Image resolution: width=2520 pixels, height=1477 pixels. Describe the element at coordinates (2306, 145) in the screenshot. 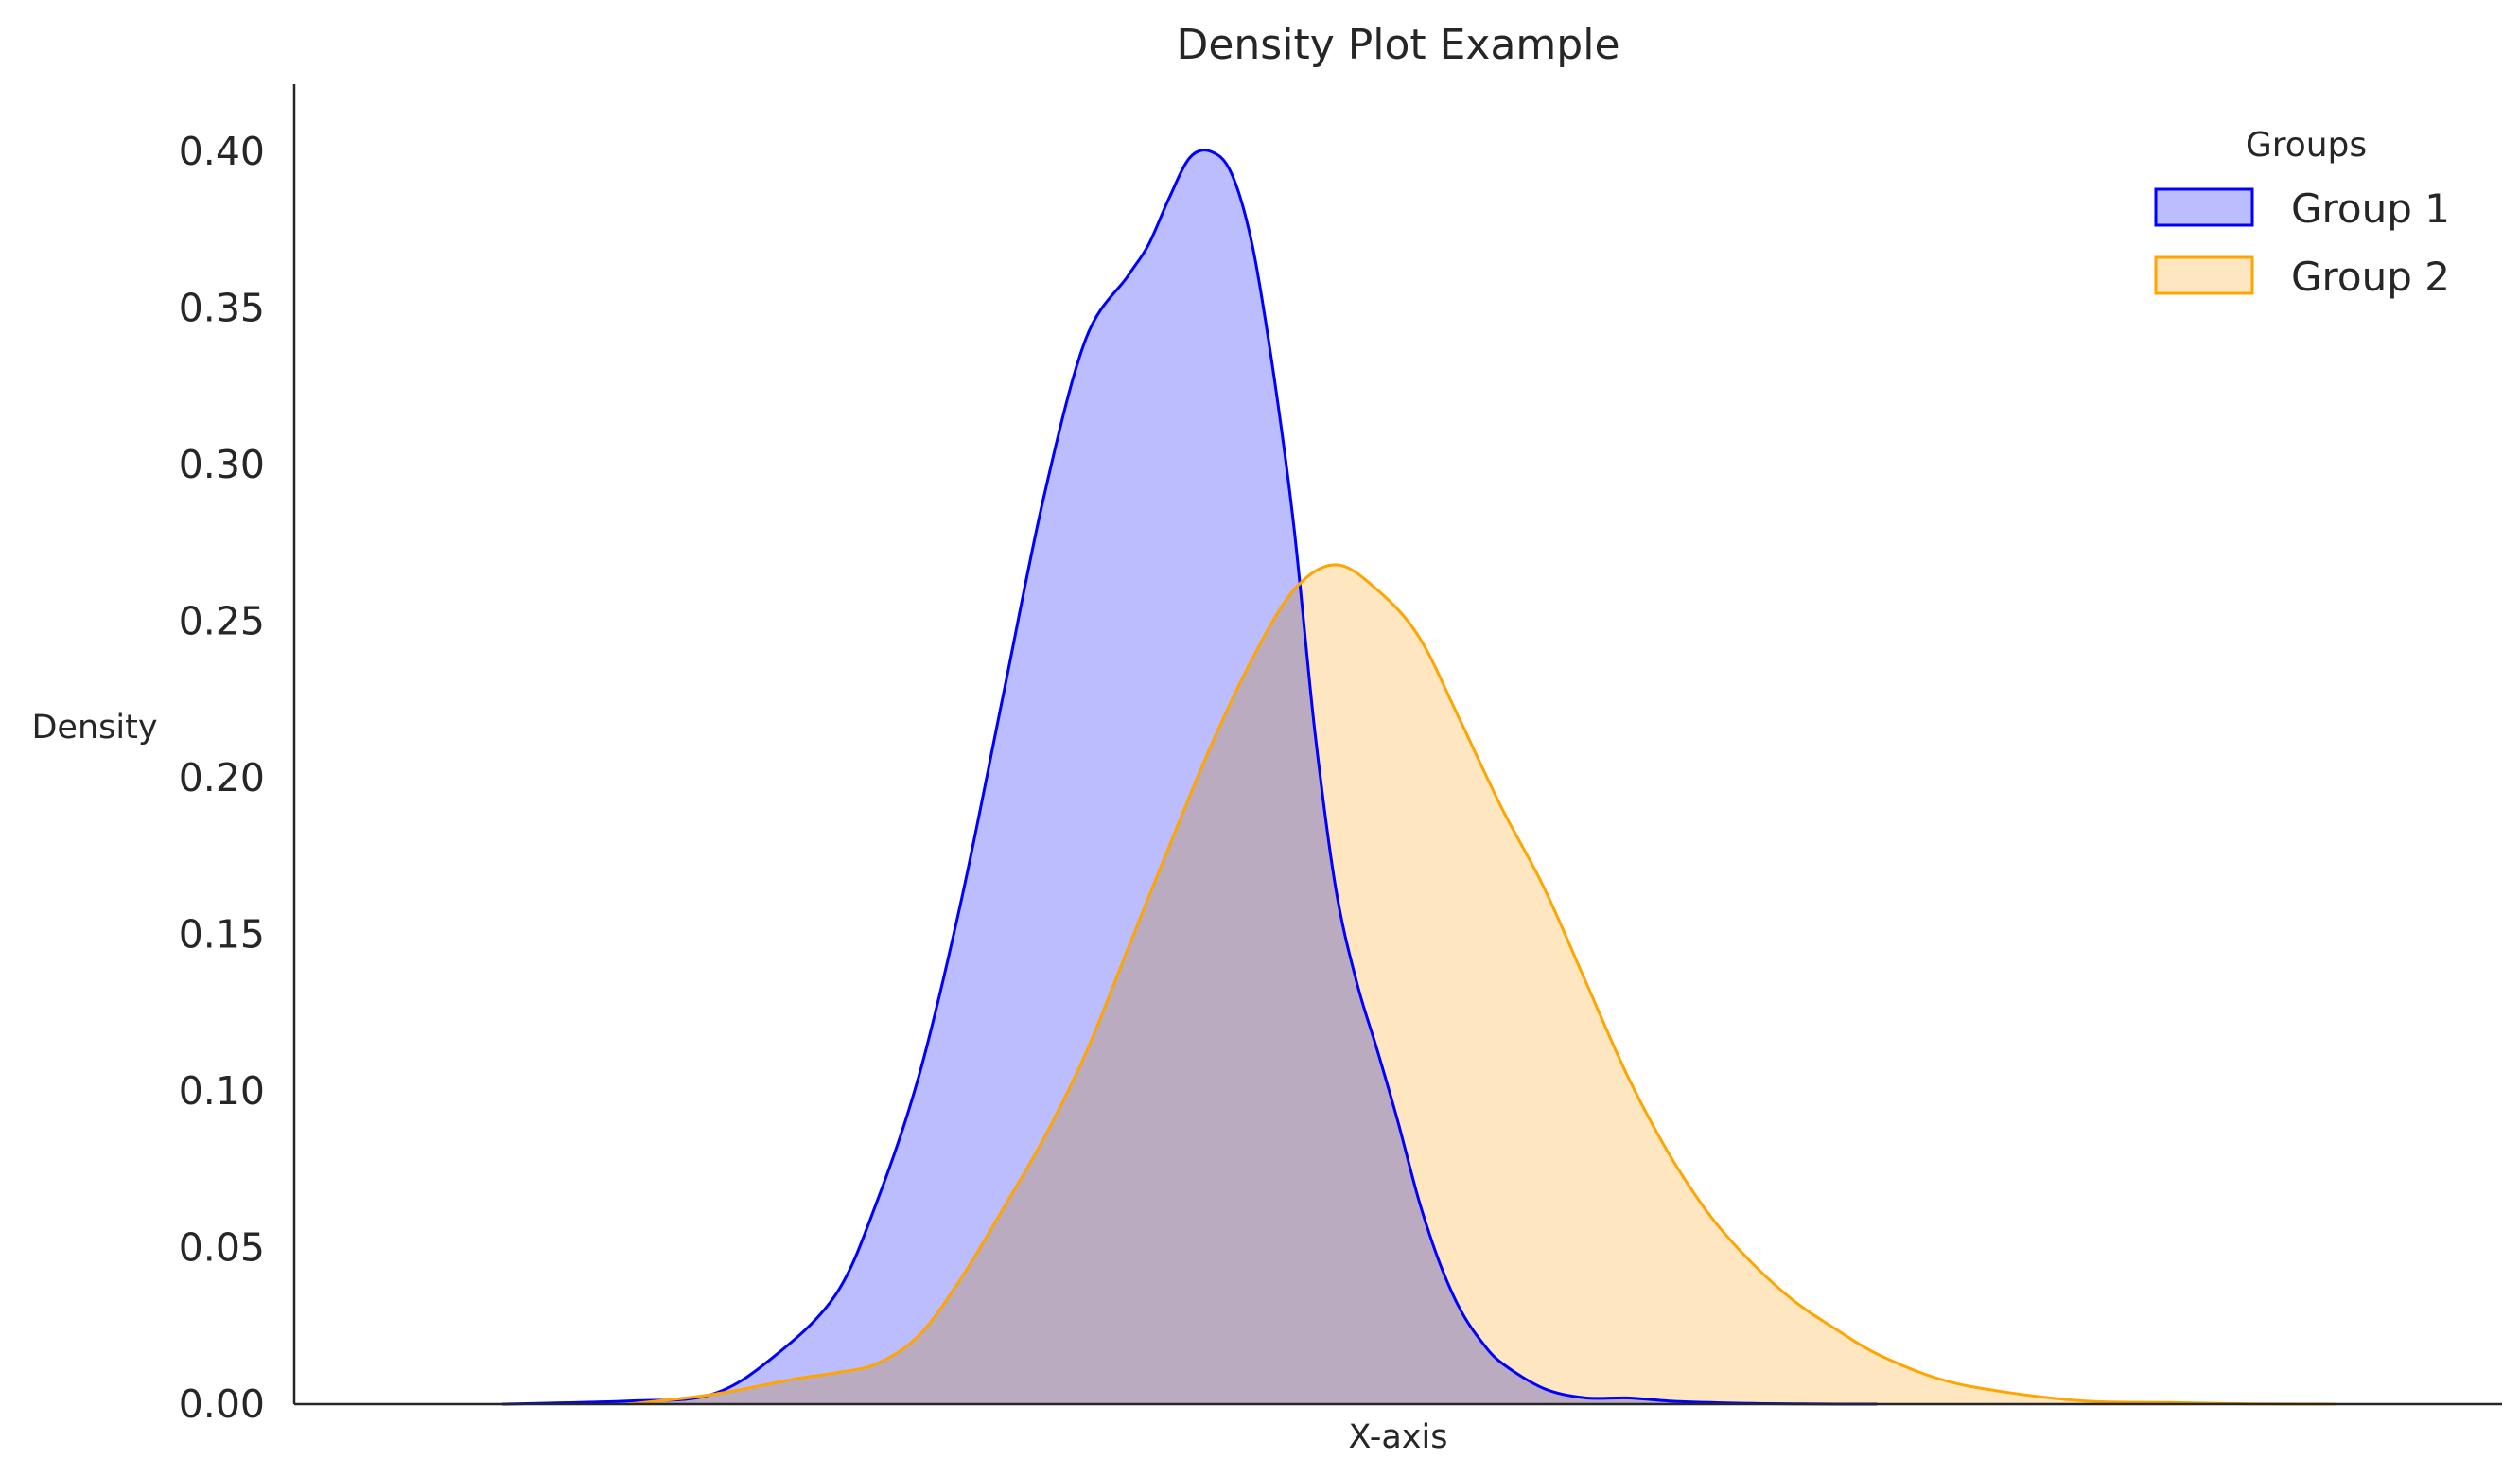

I see `legend-title: Groups` at that location.